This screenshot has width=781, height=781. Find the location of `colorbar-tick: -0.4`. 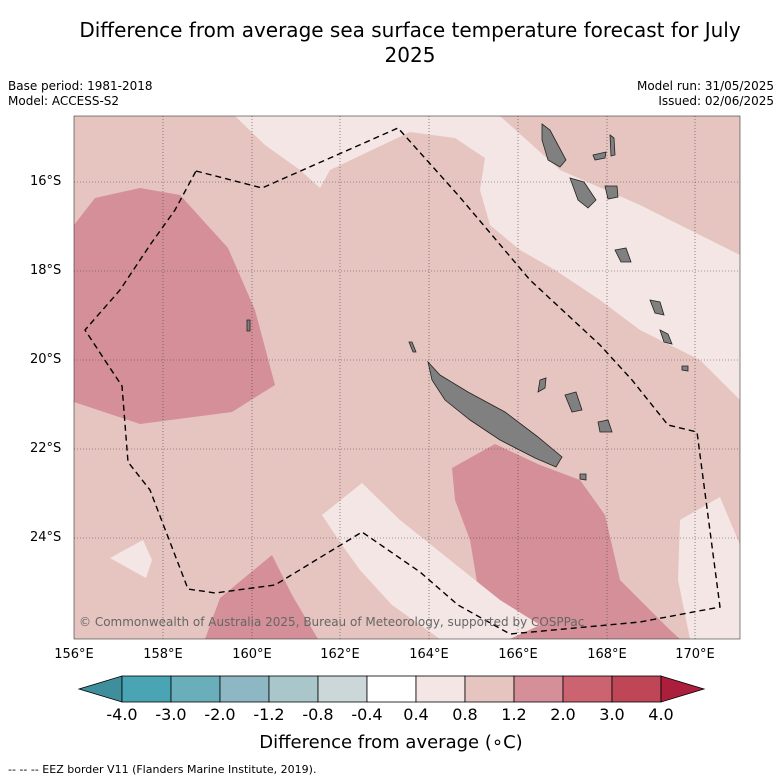

colorbar-tick: -0.4 is located at coordinates (367, 714).